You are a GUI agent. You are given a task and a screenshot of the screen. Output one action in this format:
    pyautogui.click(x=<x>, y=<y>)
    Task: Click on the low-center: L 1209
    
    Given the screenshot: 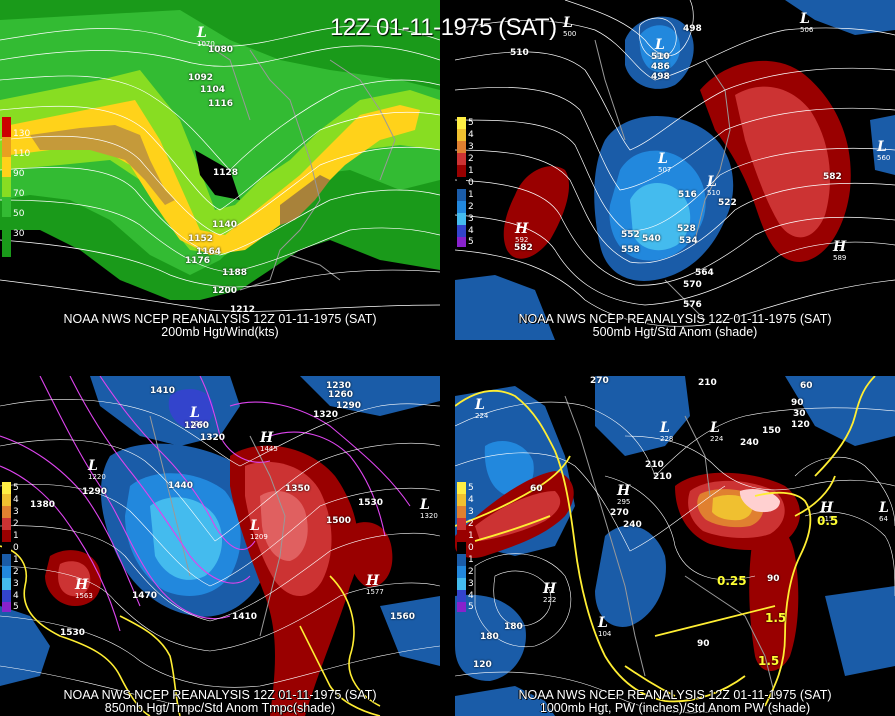 What is the action you would take?
    pyautogui.click(x=259, y=529)
    